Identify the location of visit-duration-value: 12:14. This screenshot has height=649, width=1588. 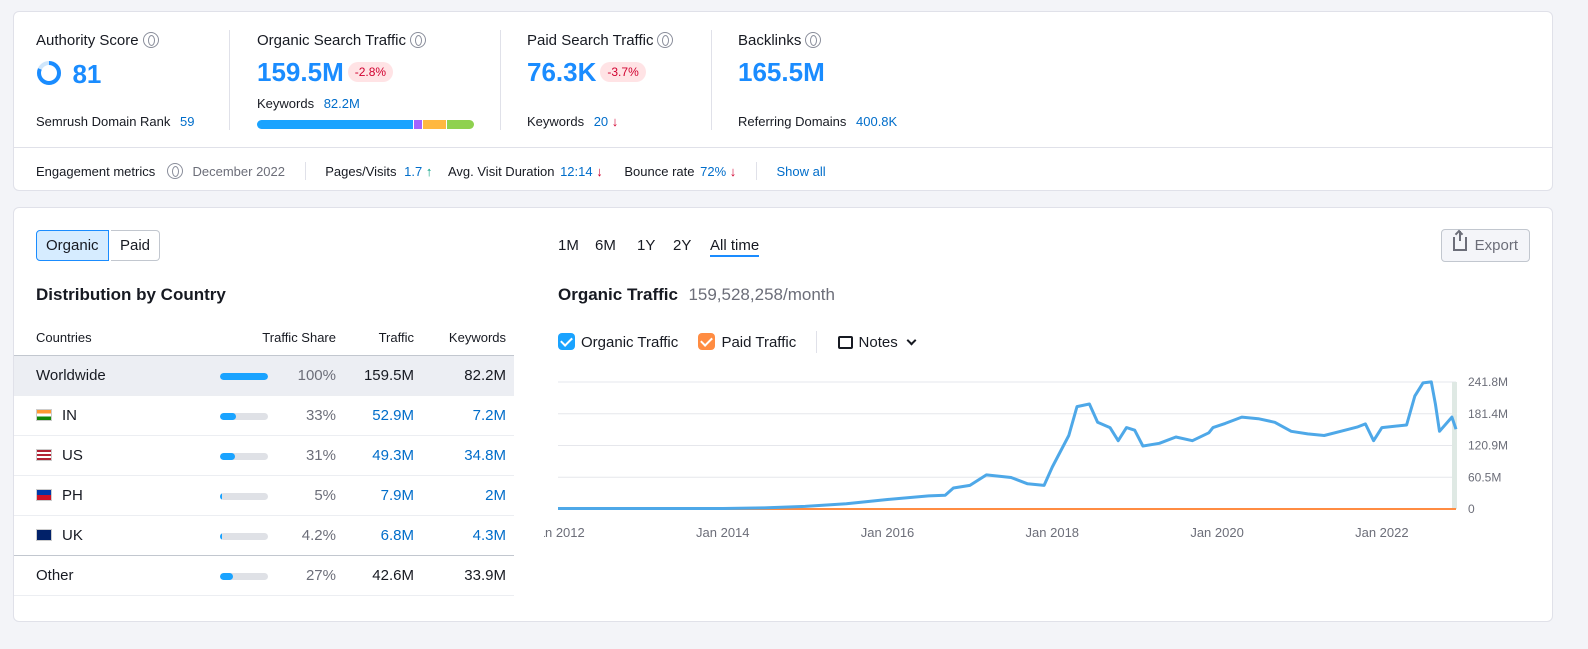
(576, 171).